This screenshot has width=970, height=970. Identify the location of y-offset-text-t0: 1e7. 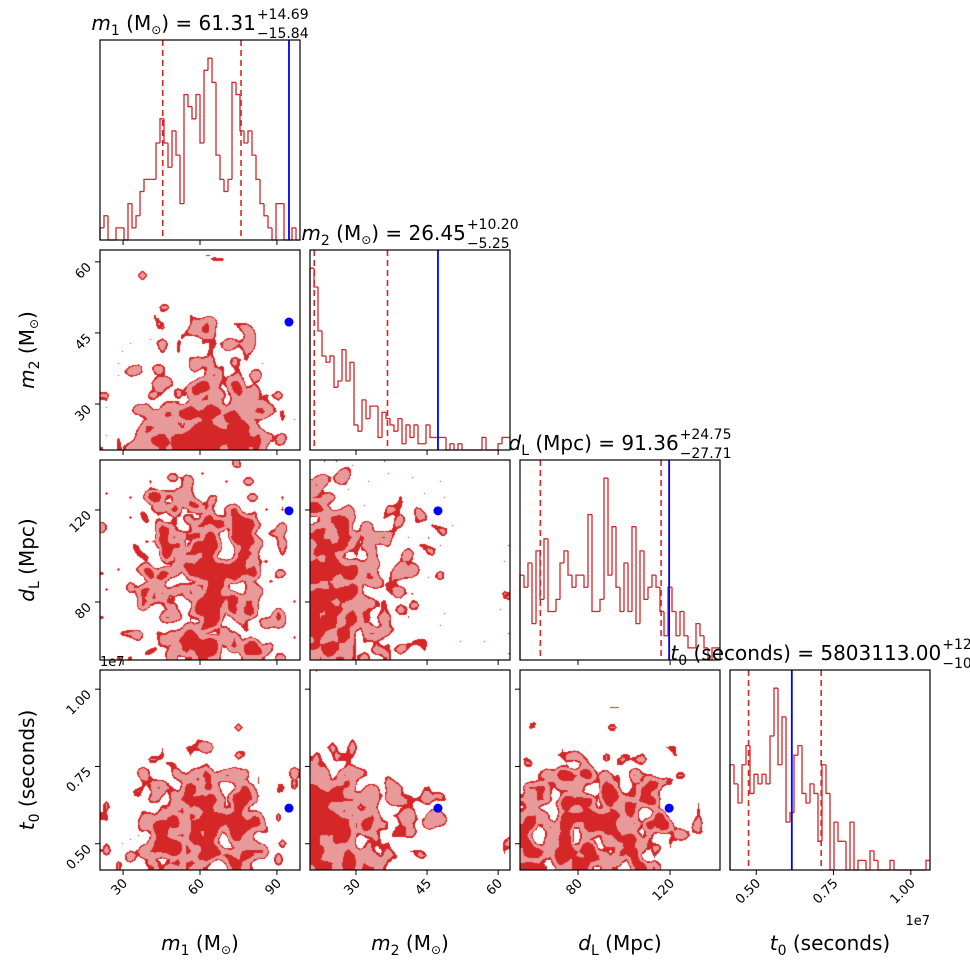
(112, 662).